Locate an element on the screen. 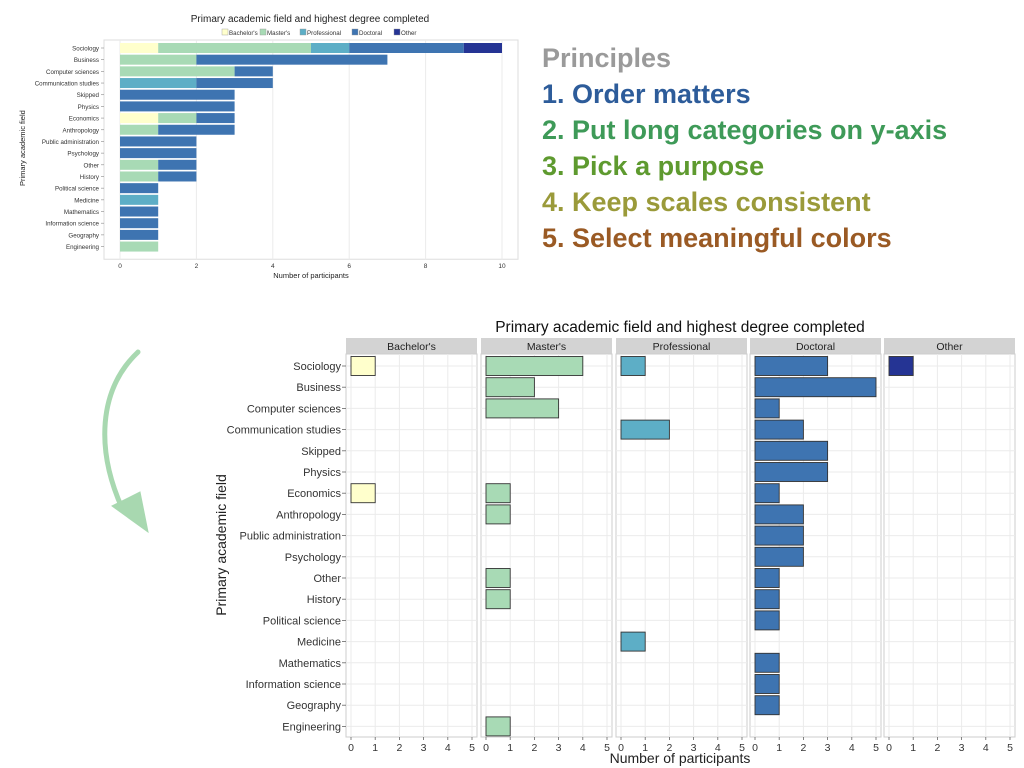  y-tick-label: Sociology is located at coordinates (317, 367).